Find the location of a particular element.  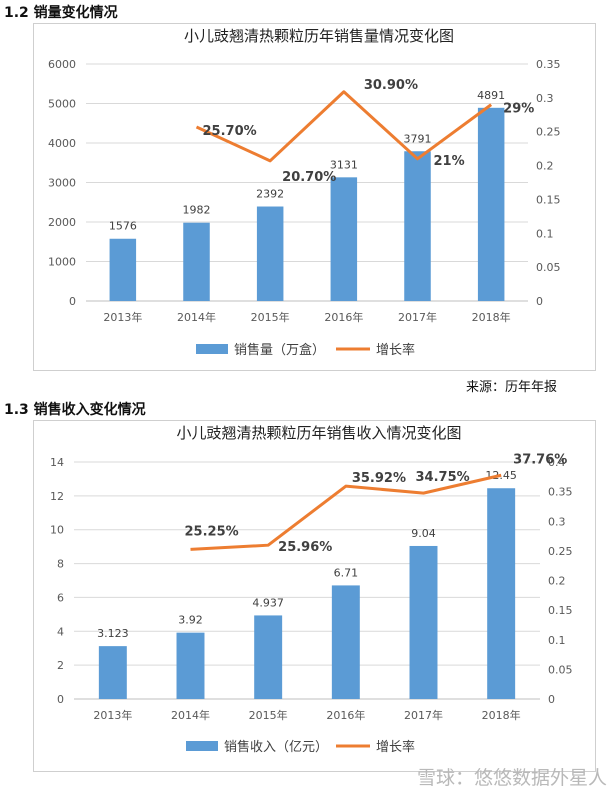

bar-value-label: 4891 is located at coordinates (491, 95).